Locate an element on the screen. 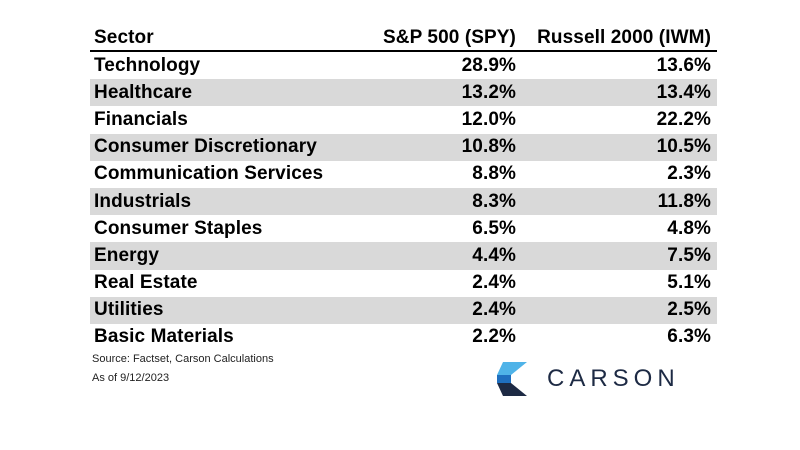 Image resolution: width=800 pixels, height=450 pixels. iwm-weight-cell: 22.2% is located at coordinates (683, 119).